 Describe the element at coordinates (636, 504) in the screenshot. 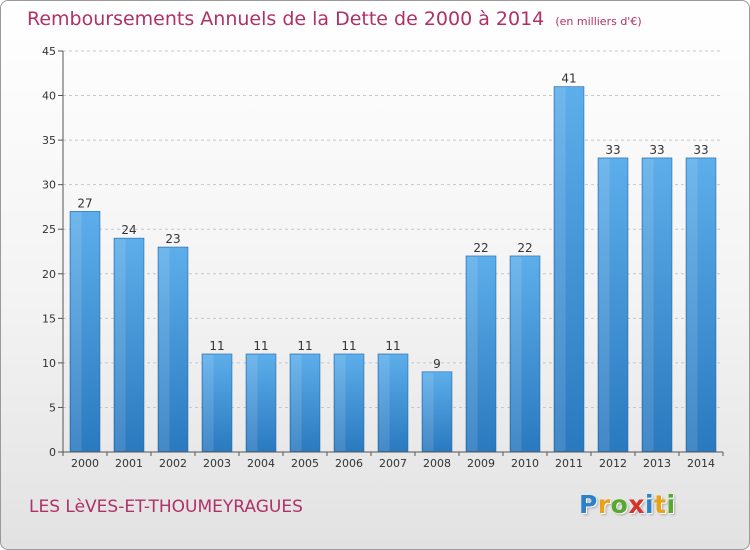

I see `logo-letter: x` at that location.